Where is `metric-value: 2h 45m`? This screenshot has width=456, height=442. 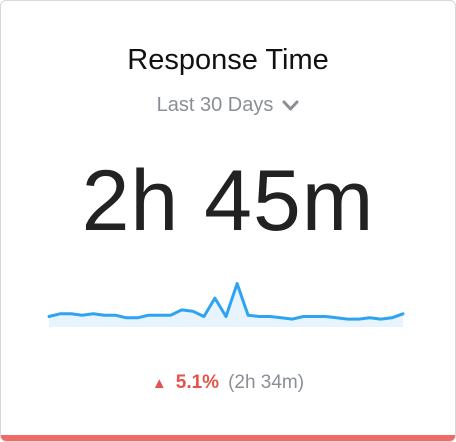
metric-value: 2h 45m is located at coordinates (228, 201).